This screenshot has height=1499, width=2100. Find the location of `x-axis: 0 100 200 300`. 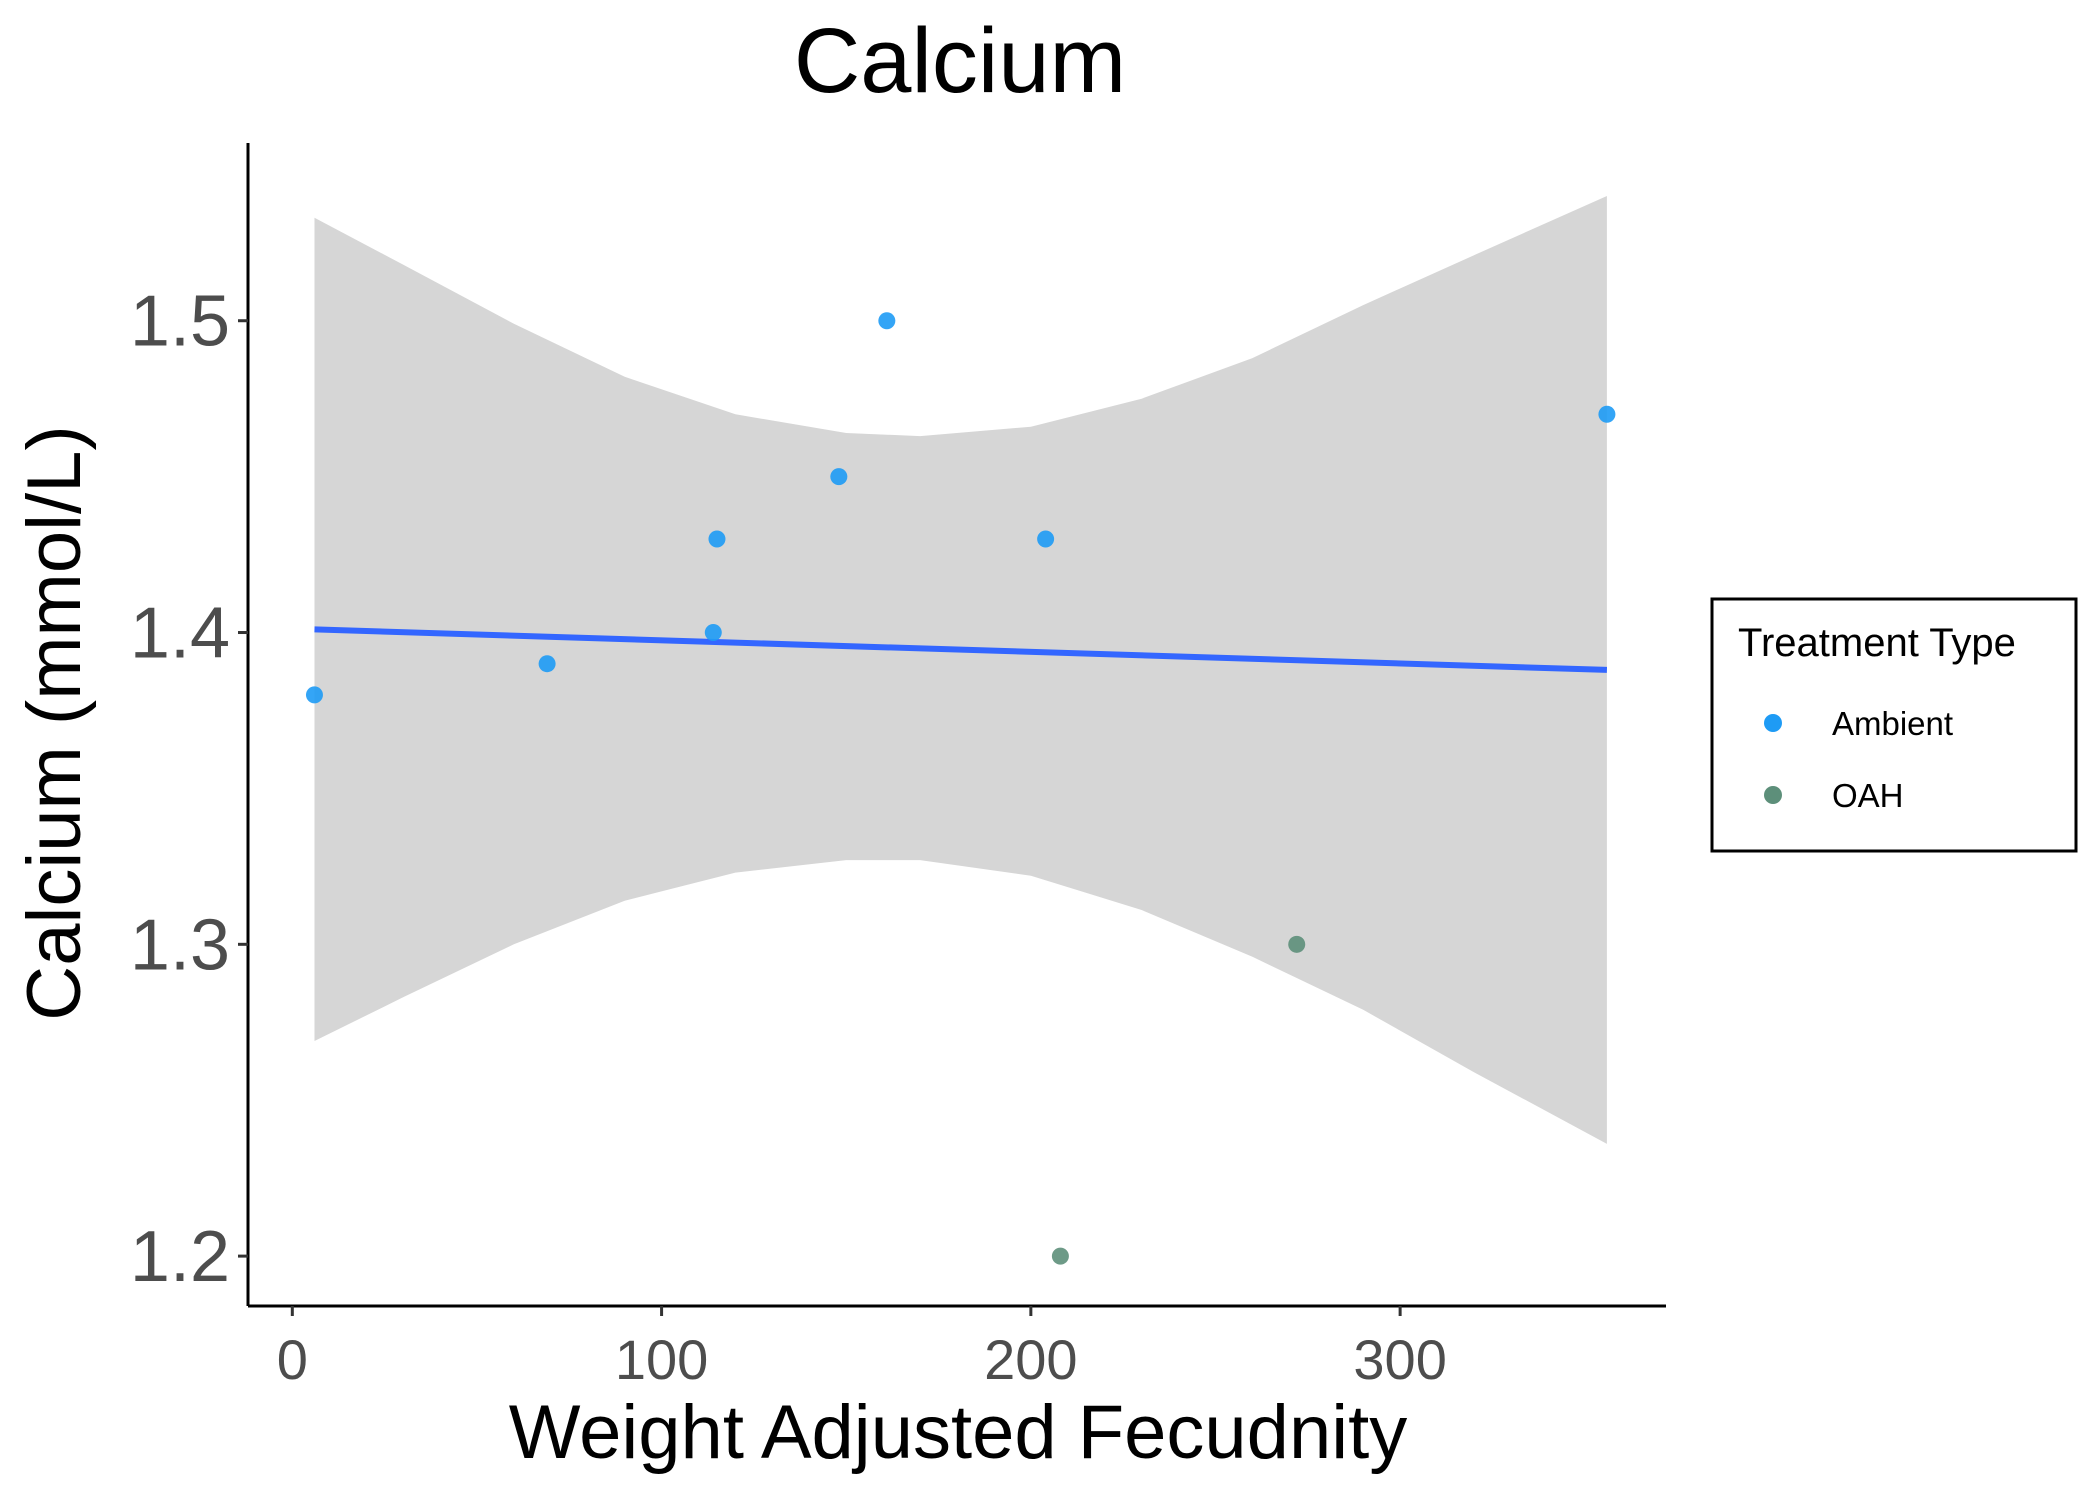

x-axis: 0 100 200 300 is located at coordinates (957, 1347).